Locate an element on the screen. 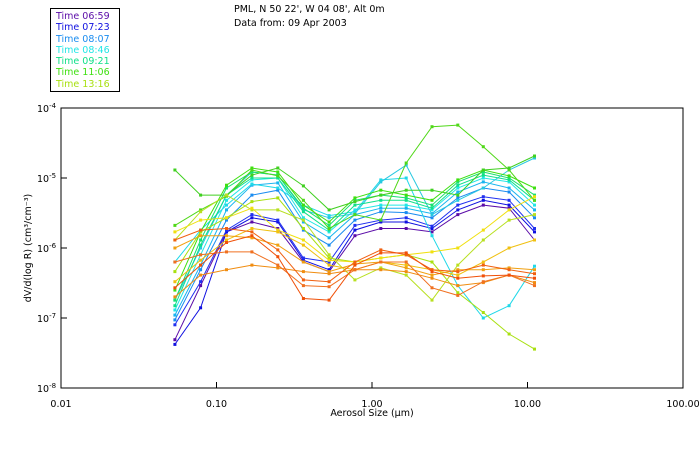 The height and width of the screenshot is (450, 700). y-tick-exponent: -4 is located at coordinates (53, 106).